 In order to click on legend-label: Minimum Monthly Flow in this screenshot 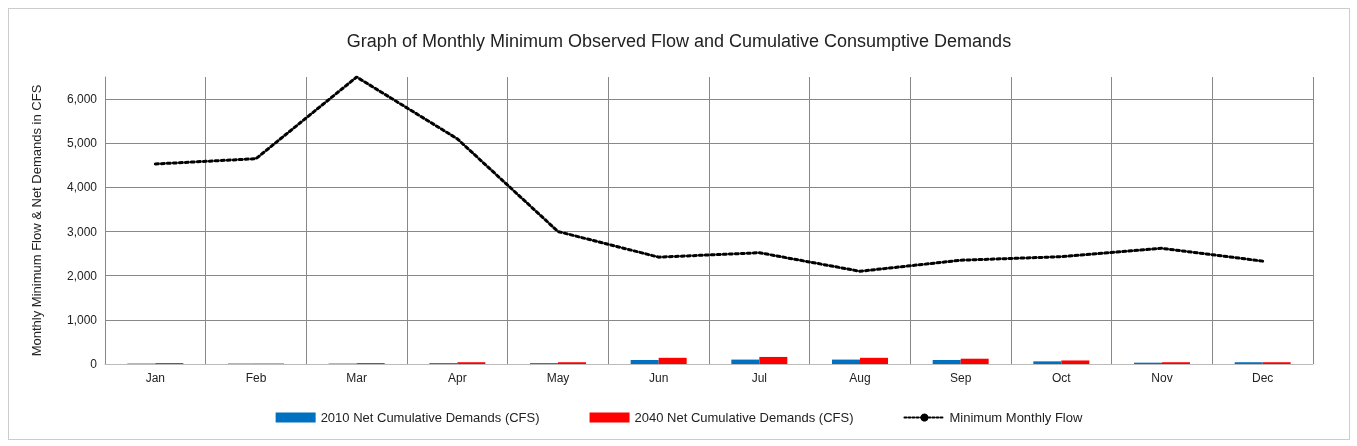, I will do `click(1016, 417)`.